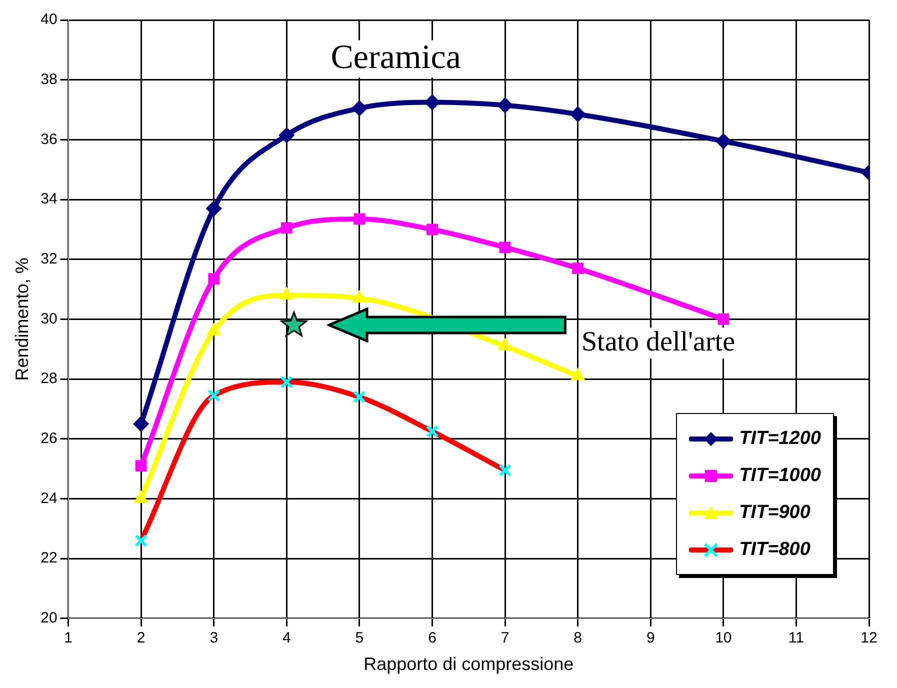 The height and width of the screenshot is (688, 897). What do you see at coordinates (780, 475) in the screenshot?
I see `legend-label: TIT=1000` at bounding box center [780, 475].